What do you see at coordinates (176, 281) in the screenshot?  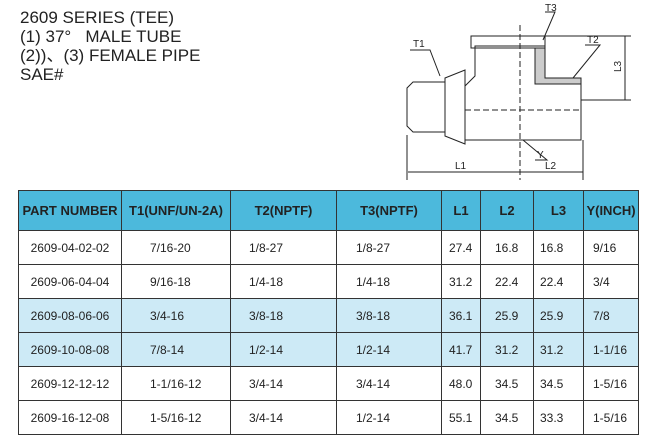 I see `table-cell: 9/16-18` at bounding box center [176, 281].